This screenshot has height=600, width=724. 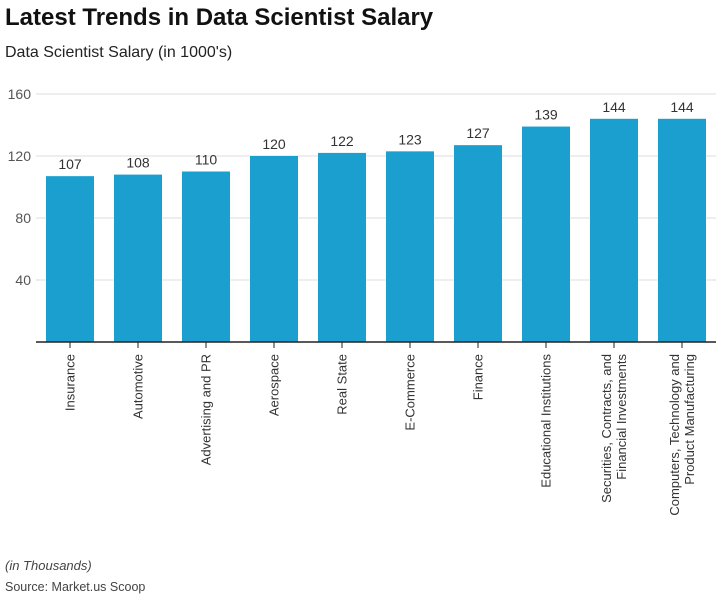 What do you see at coordinates (410, 139) in the screenshot?
I see `data-label: 123` at bounding box center [410, 139].